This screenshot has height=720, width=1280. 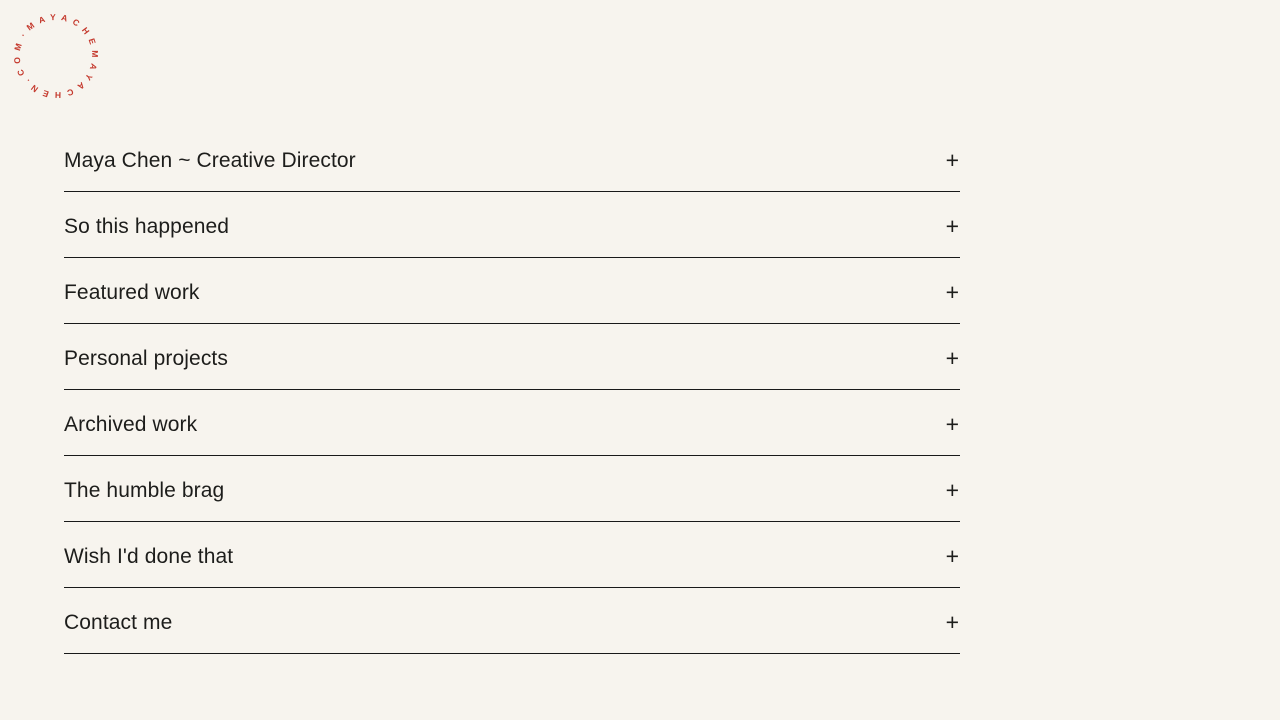 I want to click on accordion-item-label: So this happened, so click(x=147, y=226).